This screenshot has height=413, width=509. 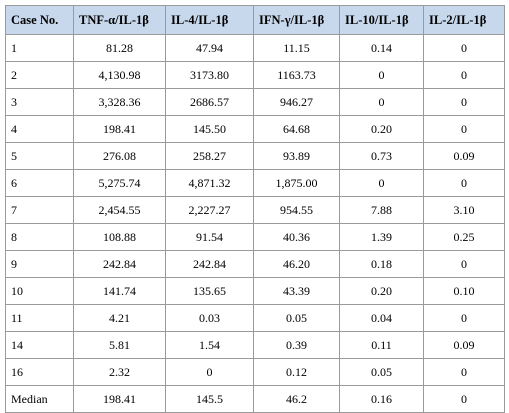 What do you see at coordinates (464, 237) in the screenshot?
I see `cell-il-2: 0.25` at bounding box center [464, 237].